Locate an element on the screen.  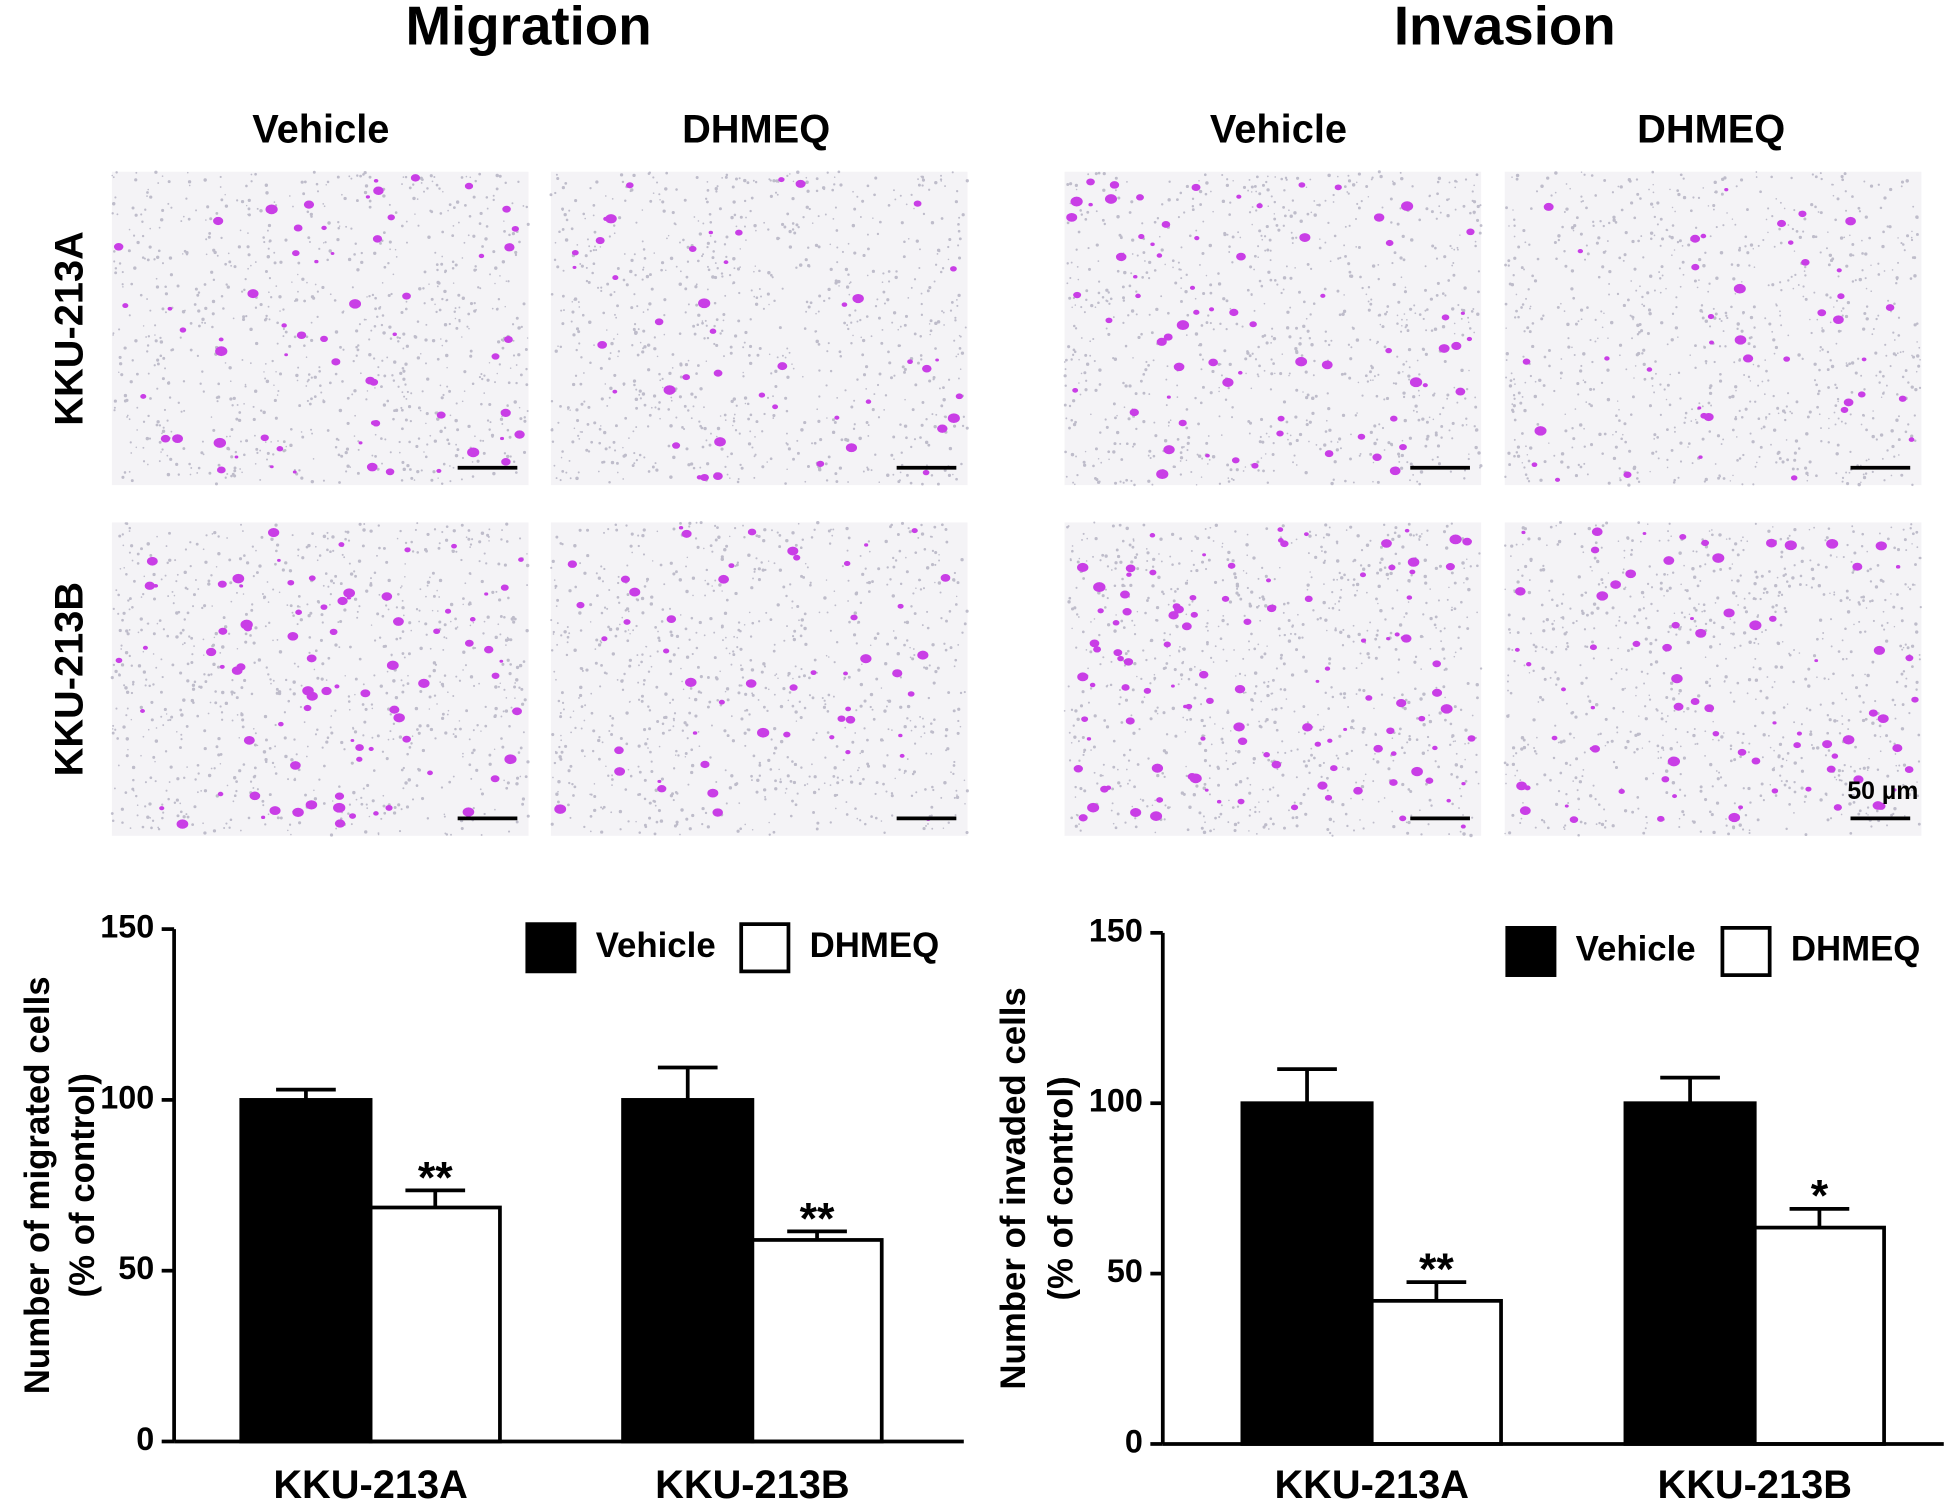
panel-title: Invasion is located at coordinates (1505, 28).